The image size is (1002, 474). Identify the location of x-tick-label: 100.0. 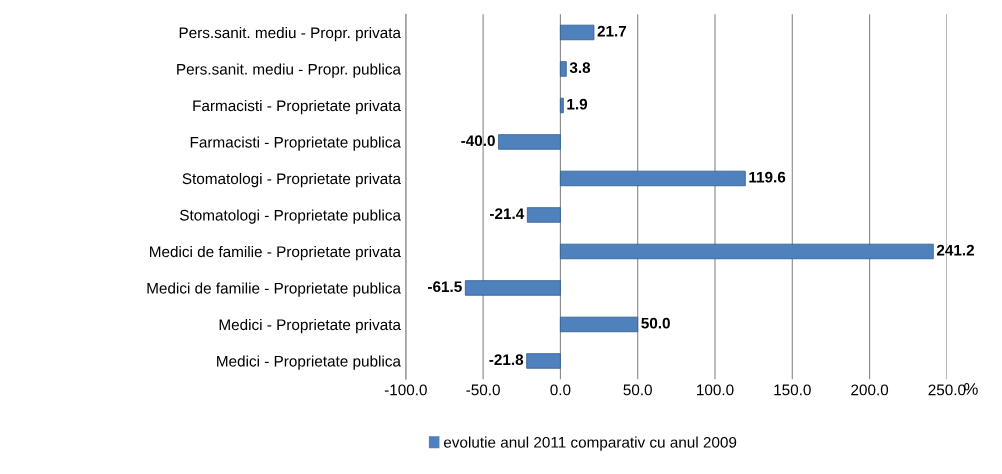
(715, 390).